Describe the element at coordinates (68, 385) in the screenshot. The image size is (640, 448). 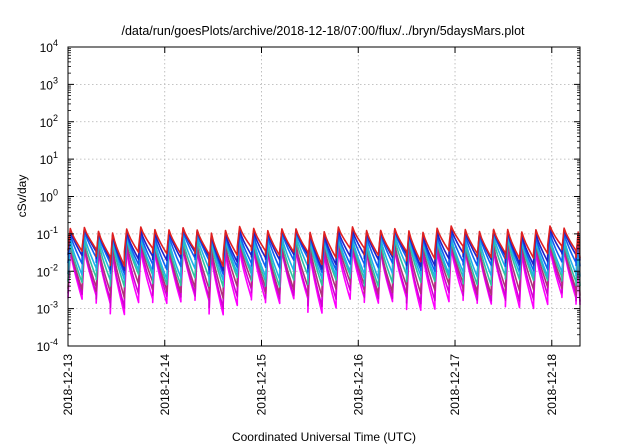
I see `x-tick-label: 2018-12-13` at that location.